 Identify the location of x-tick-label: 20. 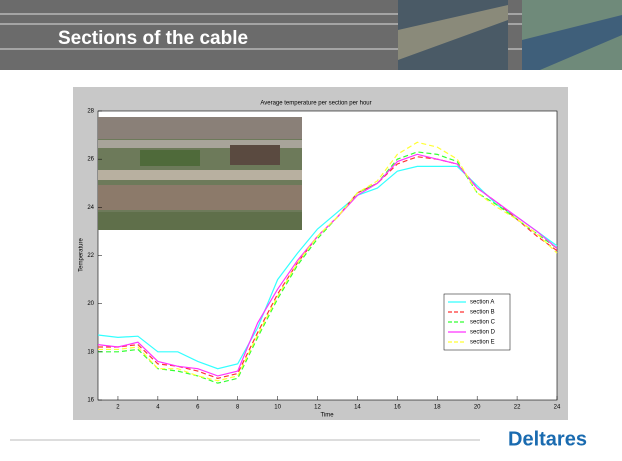
(477, 408).